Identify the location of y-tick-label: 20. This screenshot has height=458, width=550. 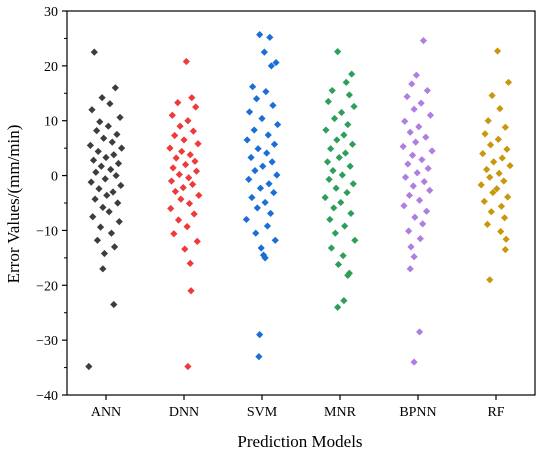
(51, 67).